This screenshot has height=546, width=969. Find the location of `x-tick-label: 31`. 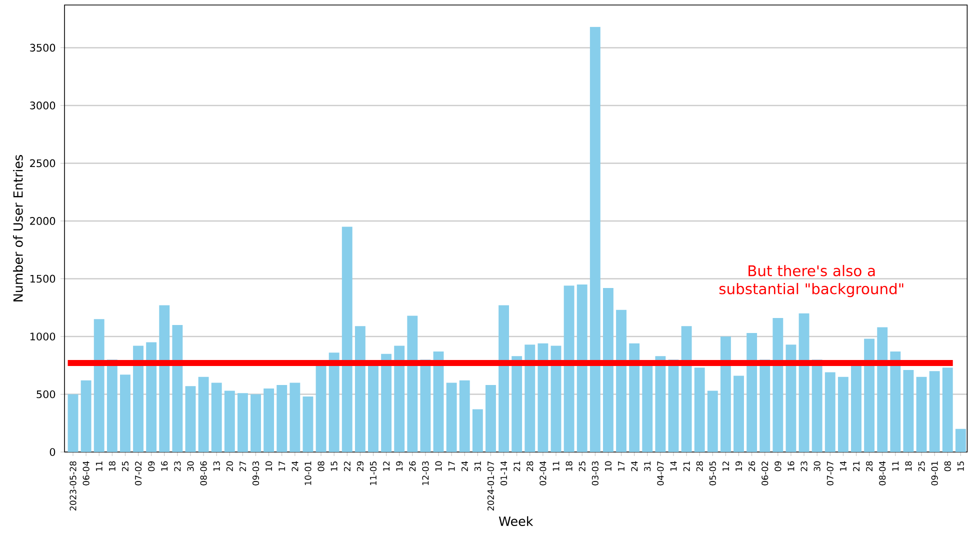

x-tick-label: 31 is located at coordinates (647, 467).